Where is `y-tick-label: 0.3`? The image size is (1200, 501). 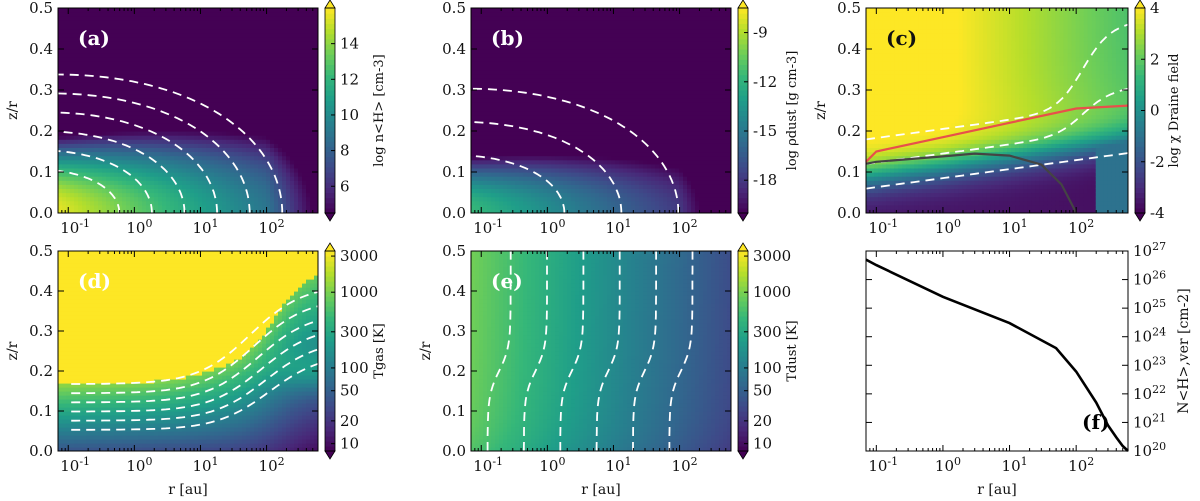
y-tick-label: 0.3 is located at coordinates (849, 90).